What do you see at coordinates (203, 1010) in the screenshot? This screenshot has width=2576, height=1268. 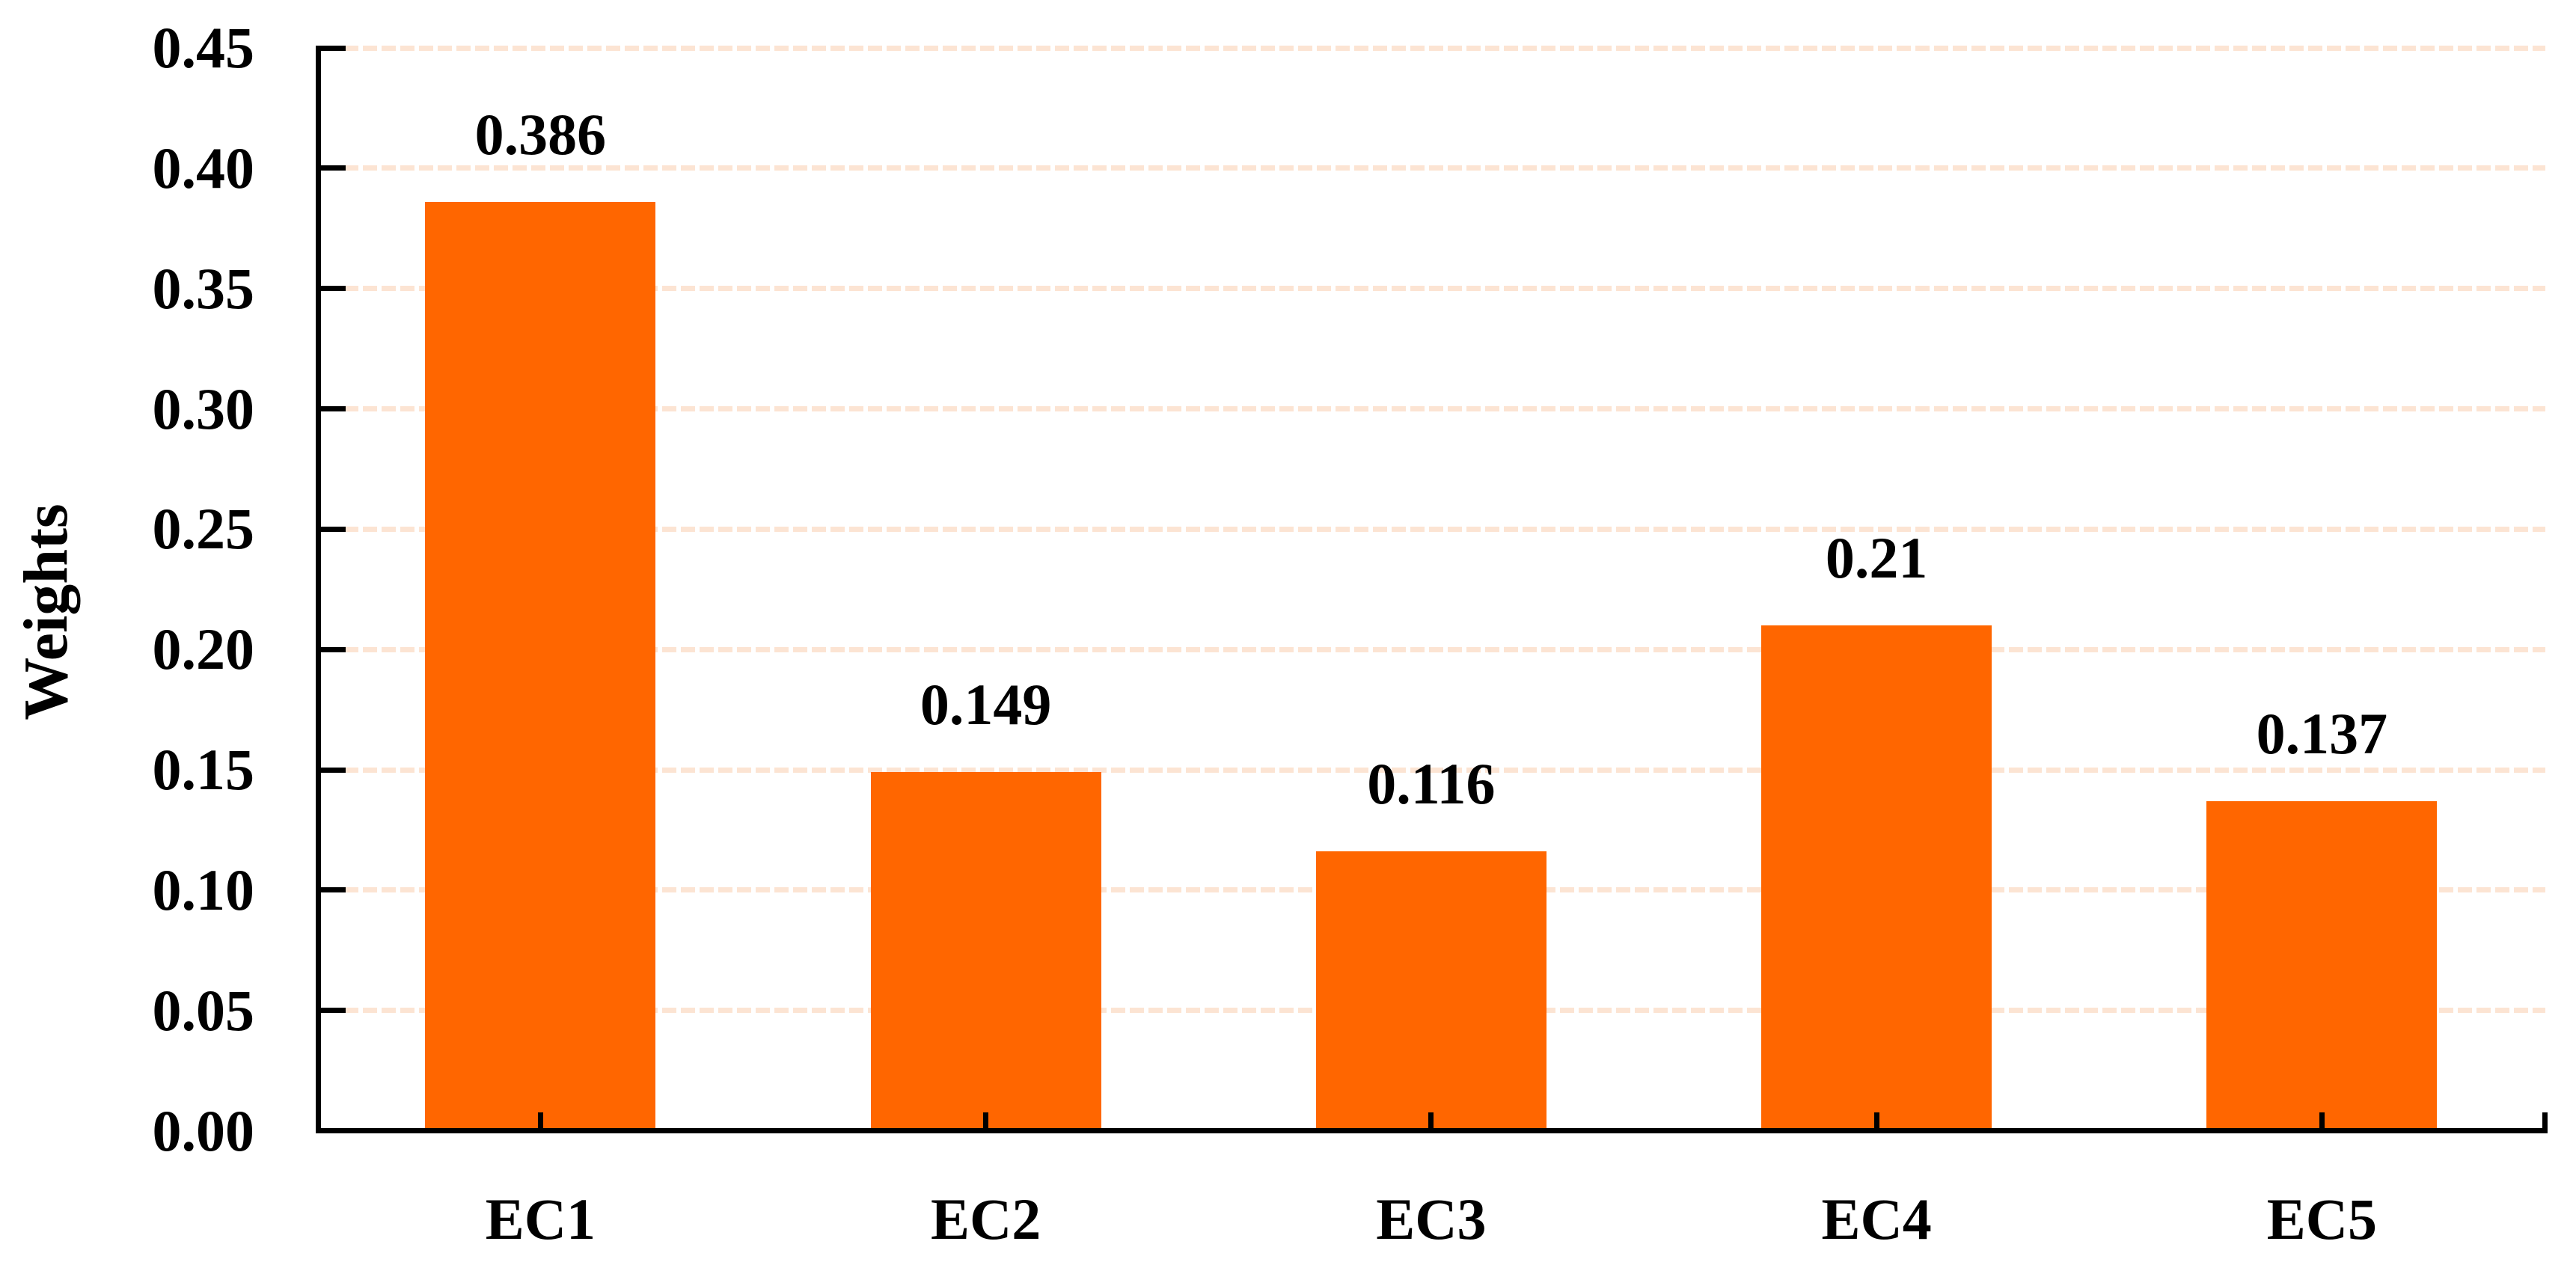 I see `y-axis-tick-label: 0.05` at bounding box center [203, 1010].